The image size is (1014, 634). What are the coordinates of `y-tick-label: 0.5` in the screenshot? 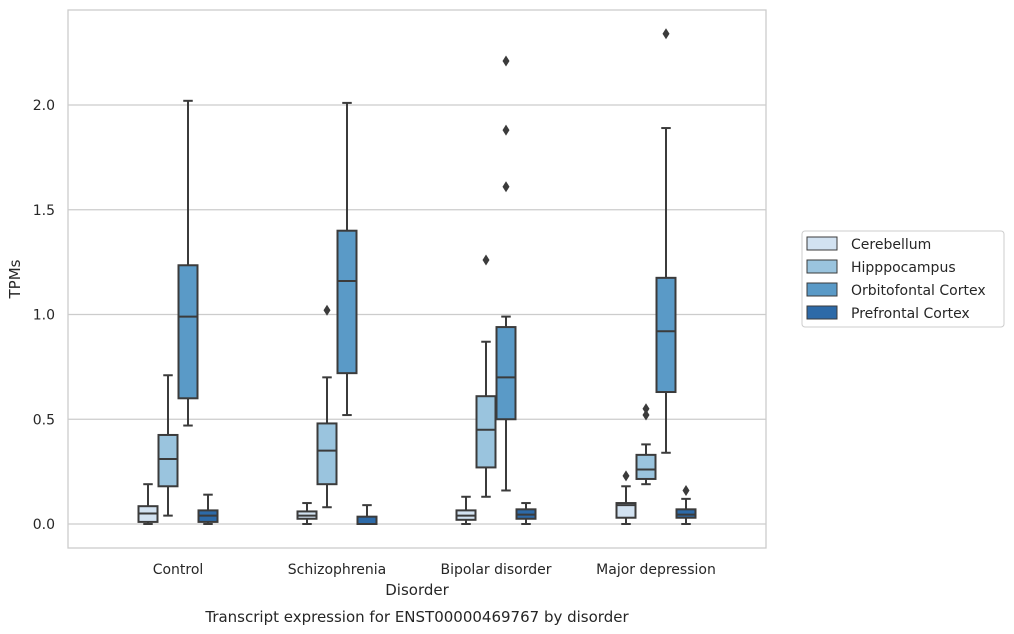 It's located at (44, 420).